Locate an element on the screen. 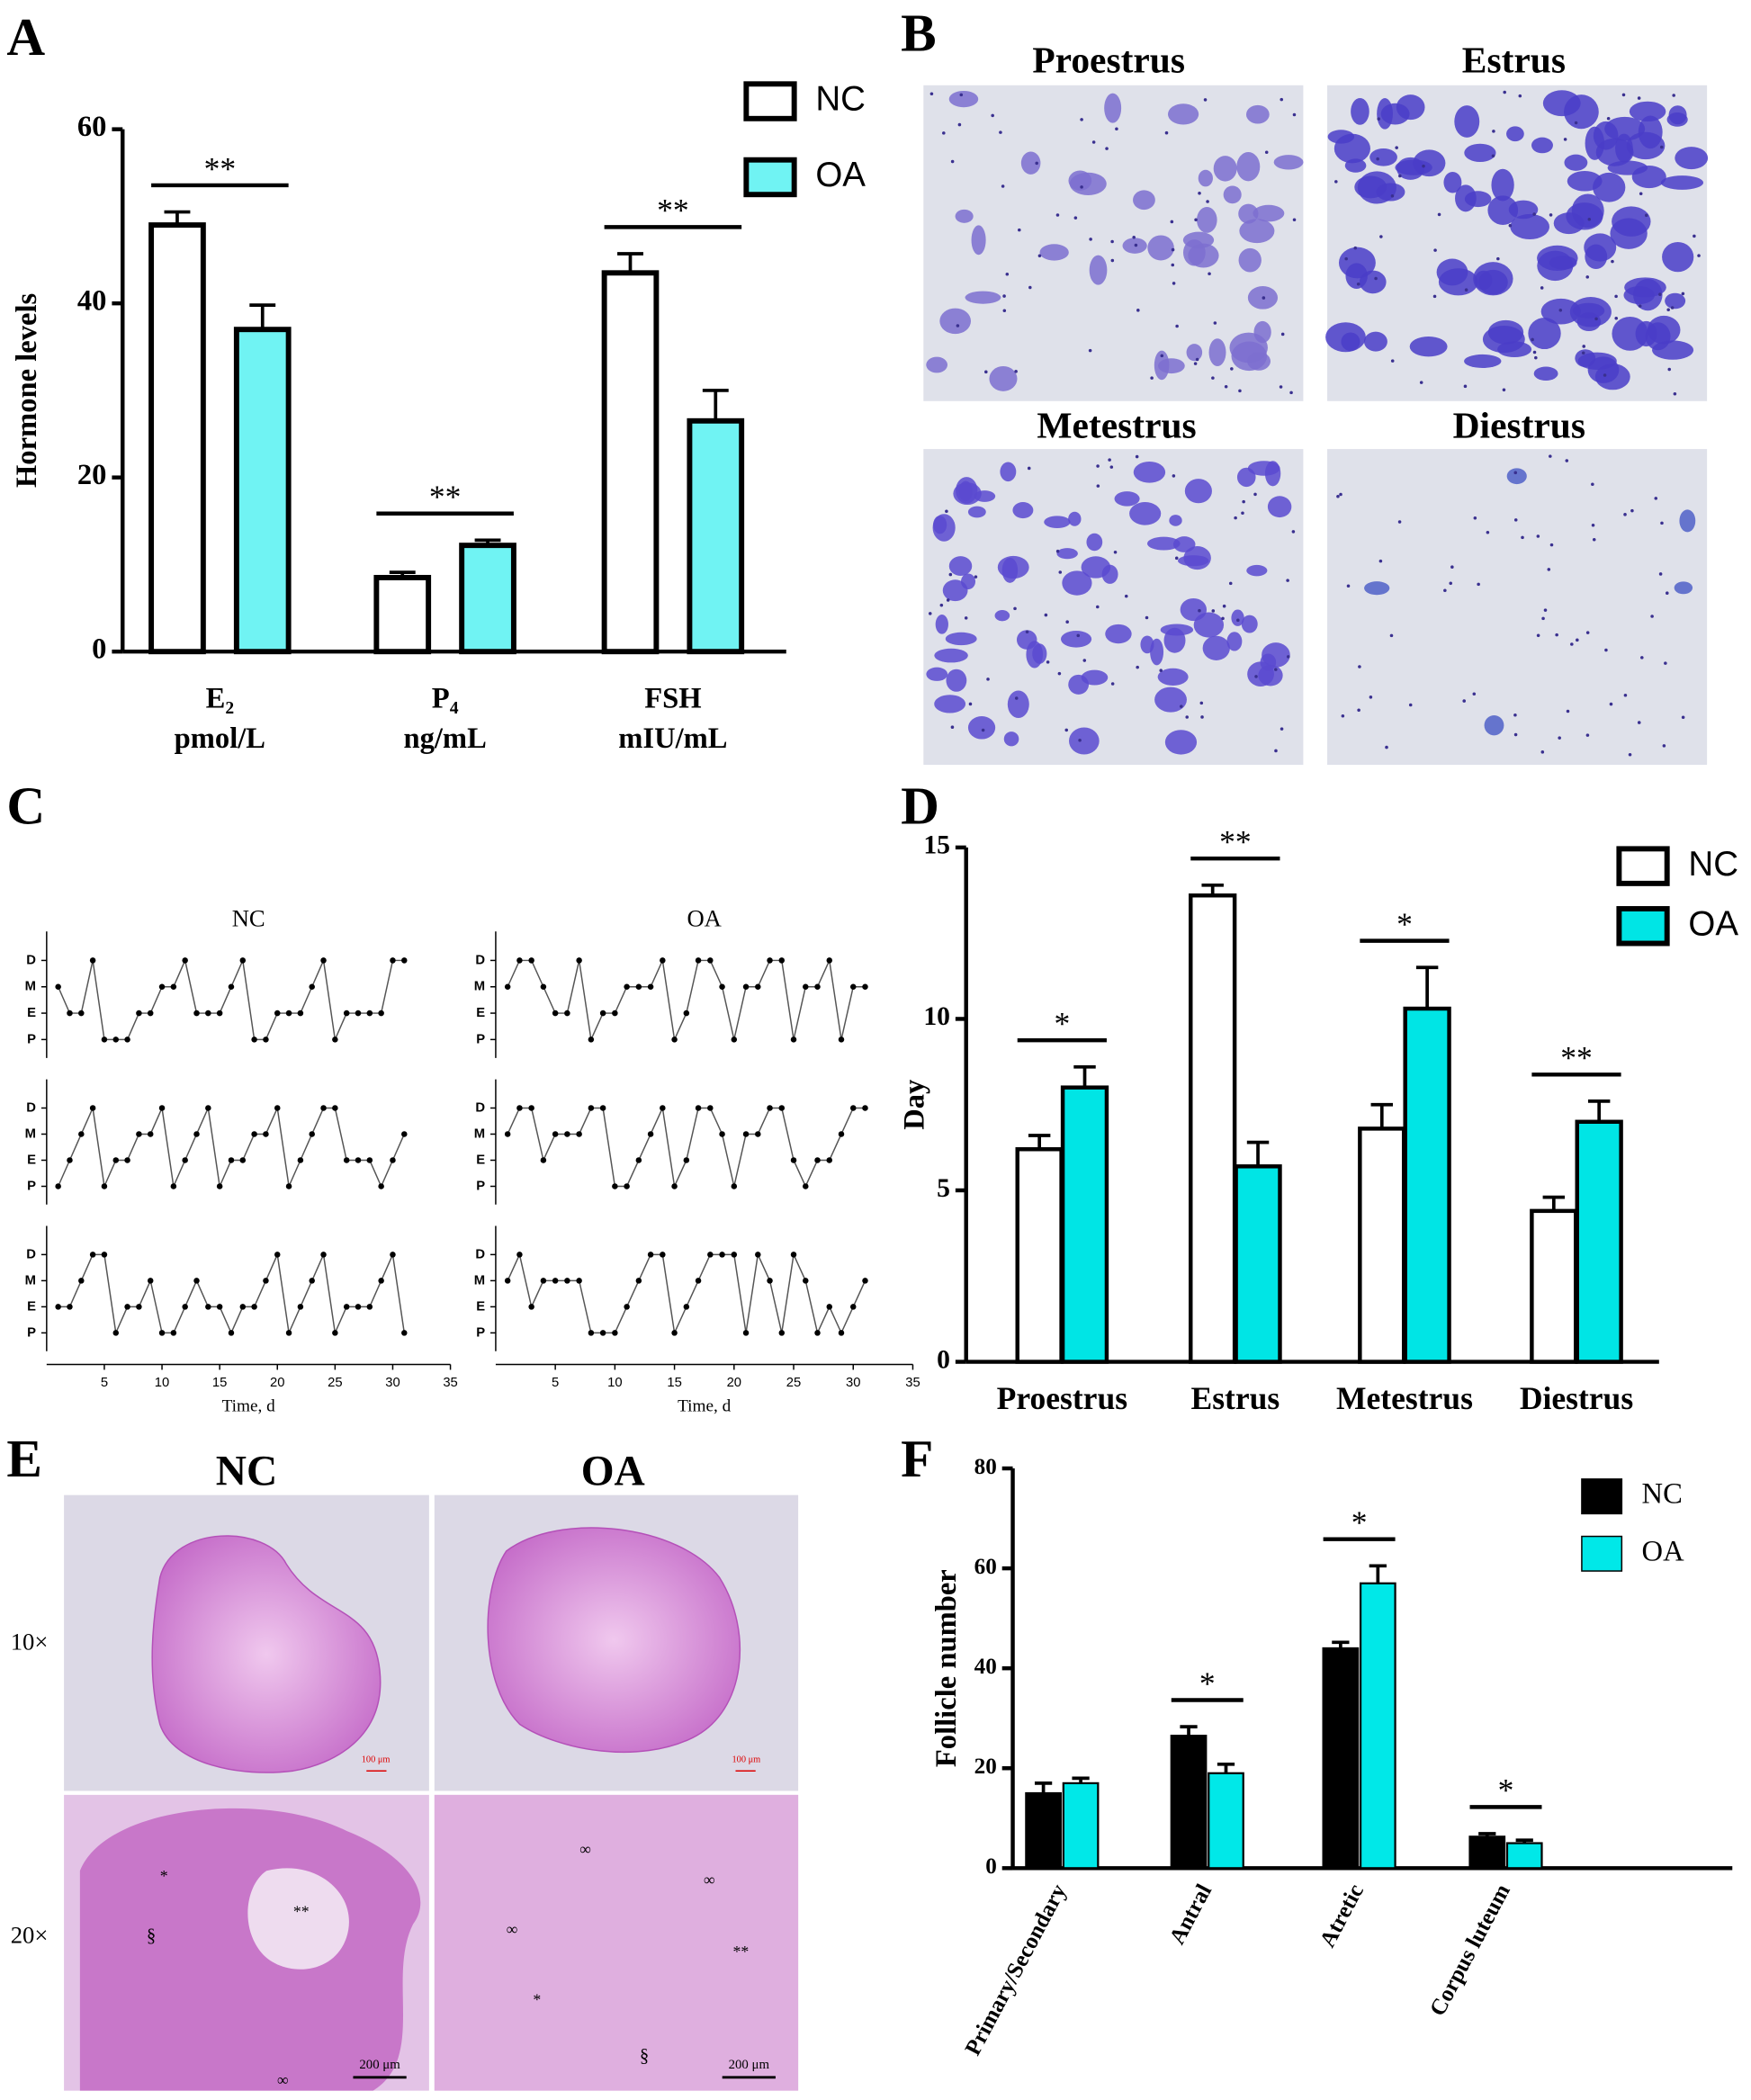  x-tick-label: 35 is located at coordinates (450, 1383).